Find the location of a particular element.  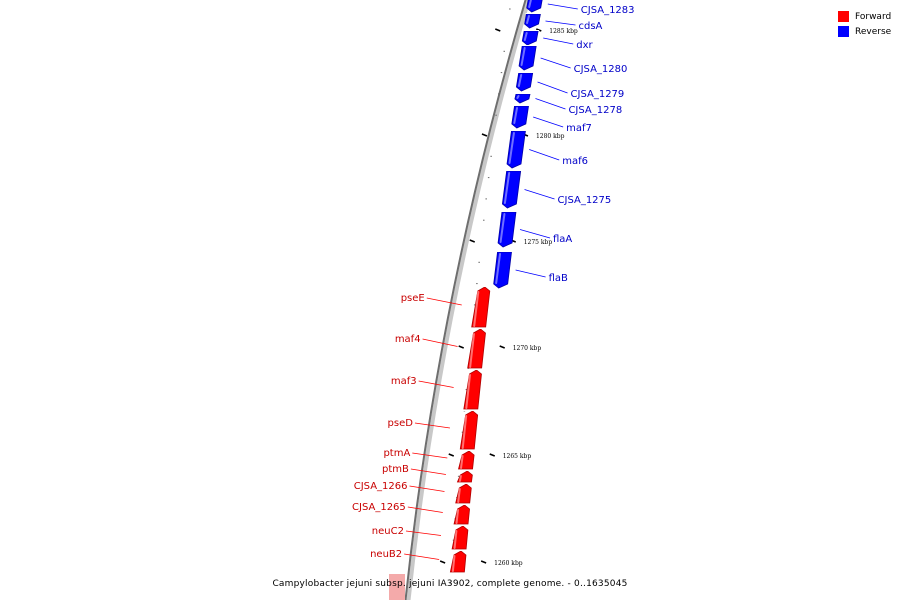

gene-label-maf7: maf7 is located at coordinates (579, 128).